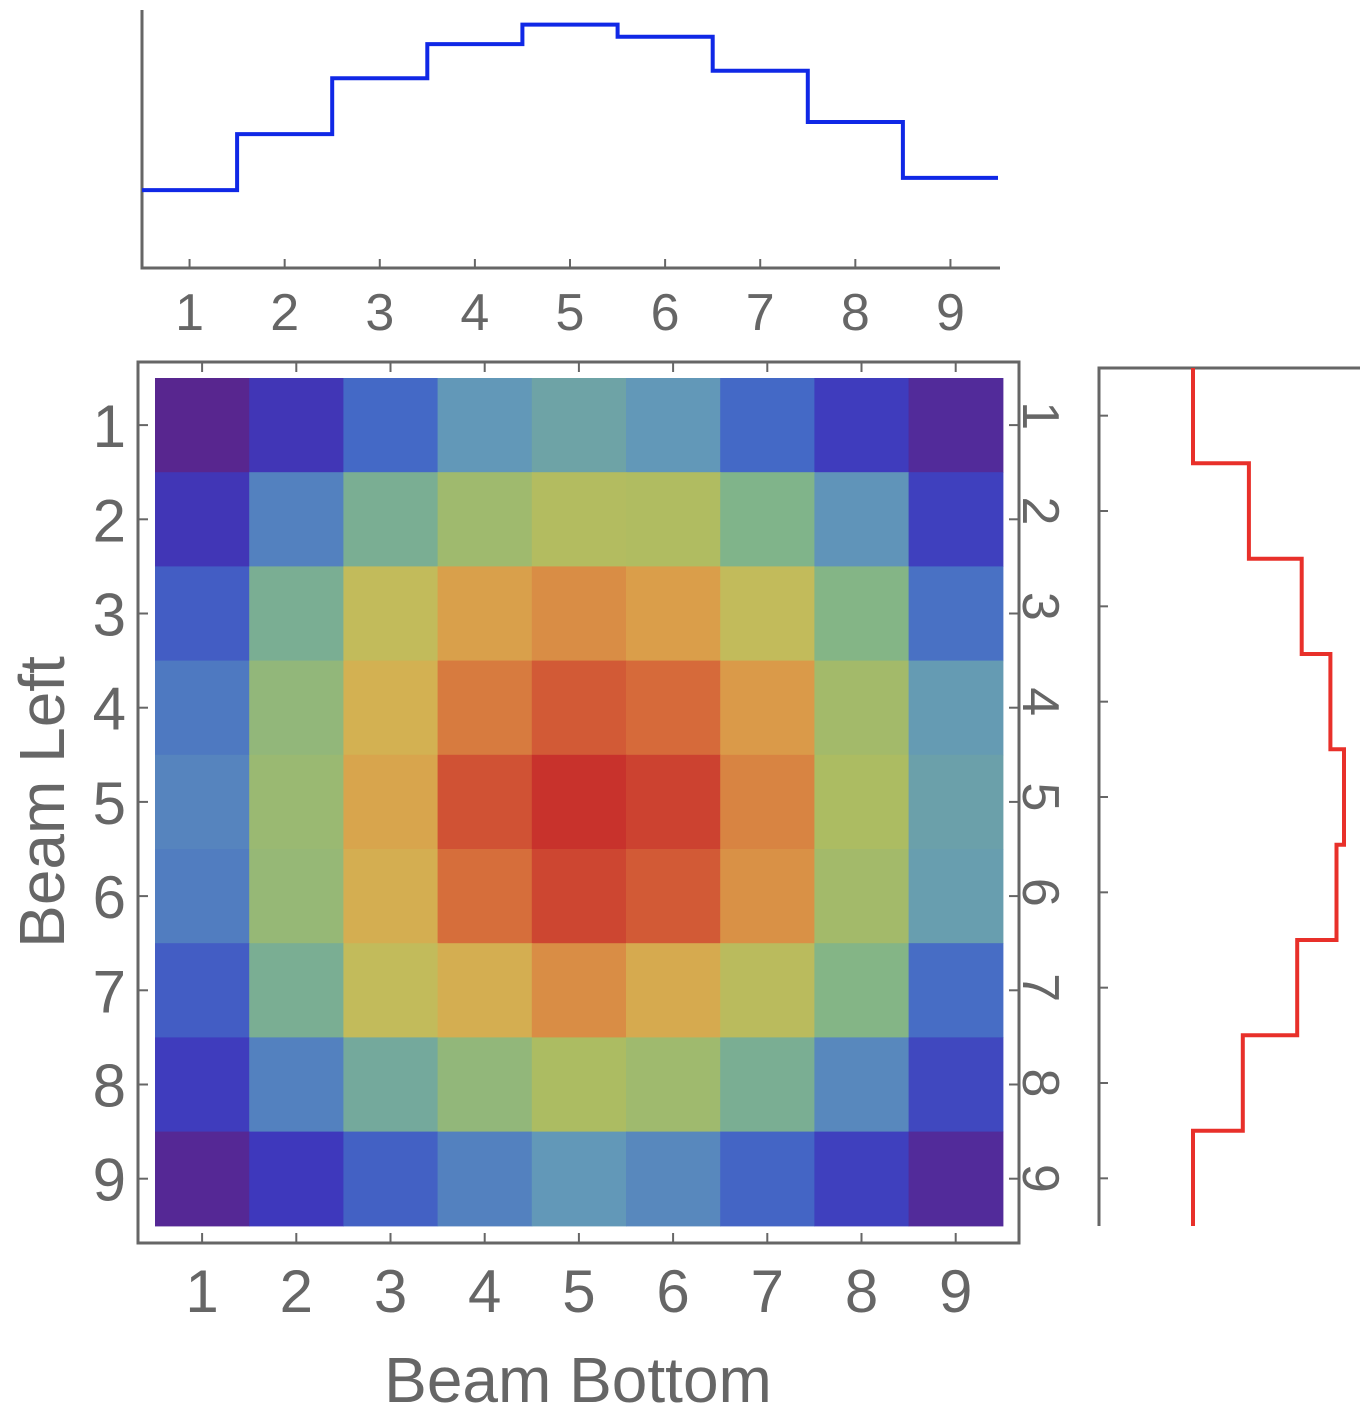 This screenshot has height=1410, width=1370. What do you see at coordinates (1040, 701) in the screenshot?
I see `right-tick-label: 4` at bounding box center [1040, 701].